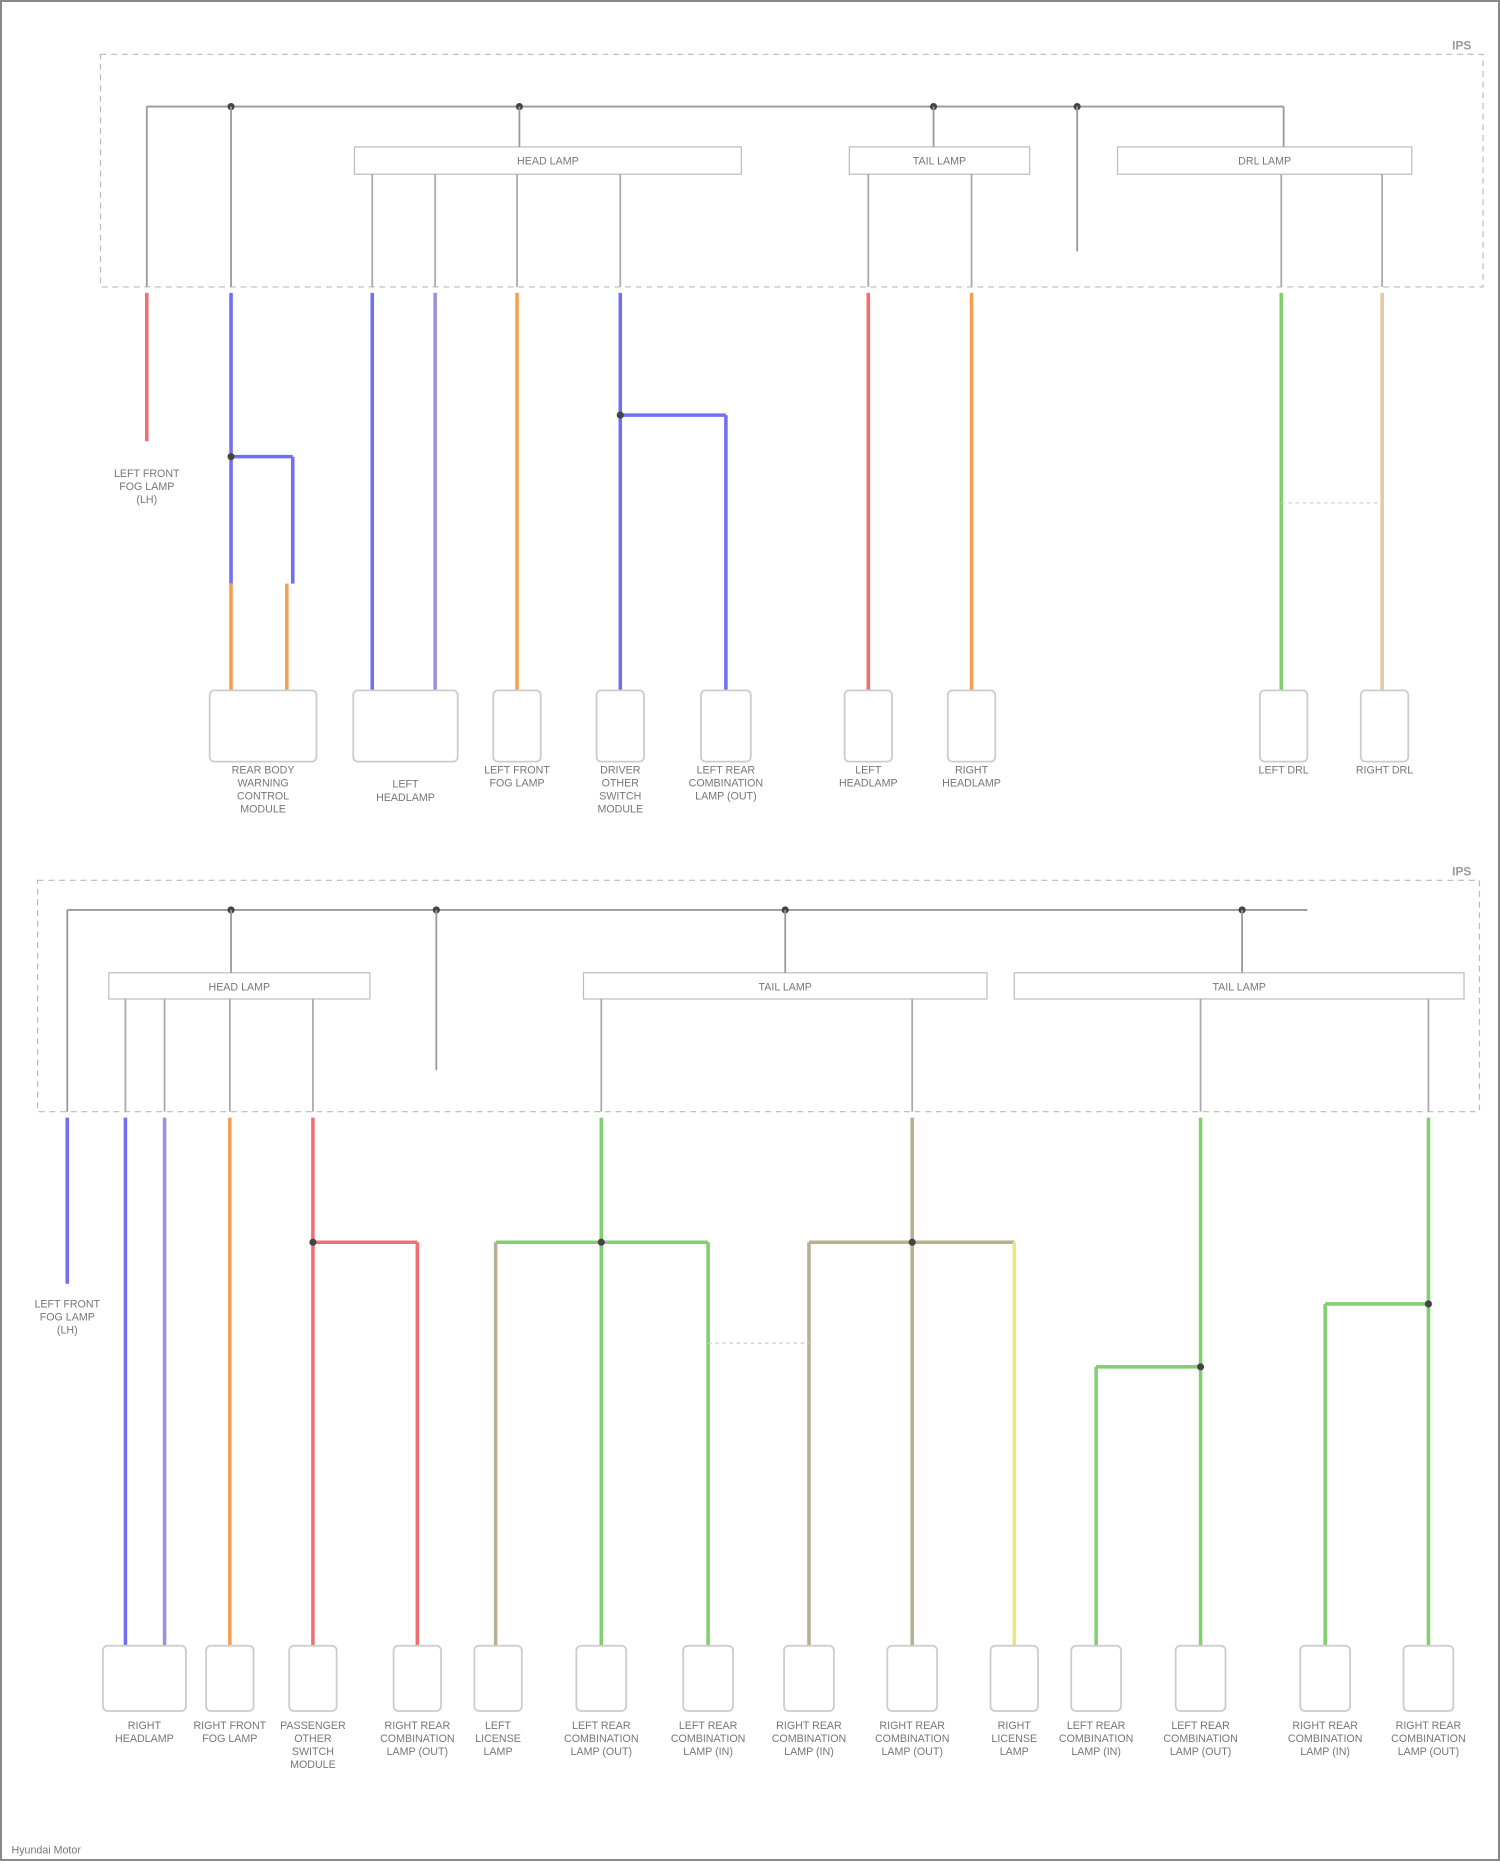 This screenshot has height=1863, width=1500. Describe the element at coordinates (620, 789) in the screenshot. I see `component-label: DRIVER OTHER SWITCH MODULE` at that location.